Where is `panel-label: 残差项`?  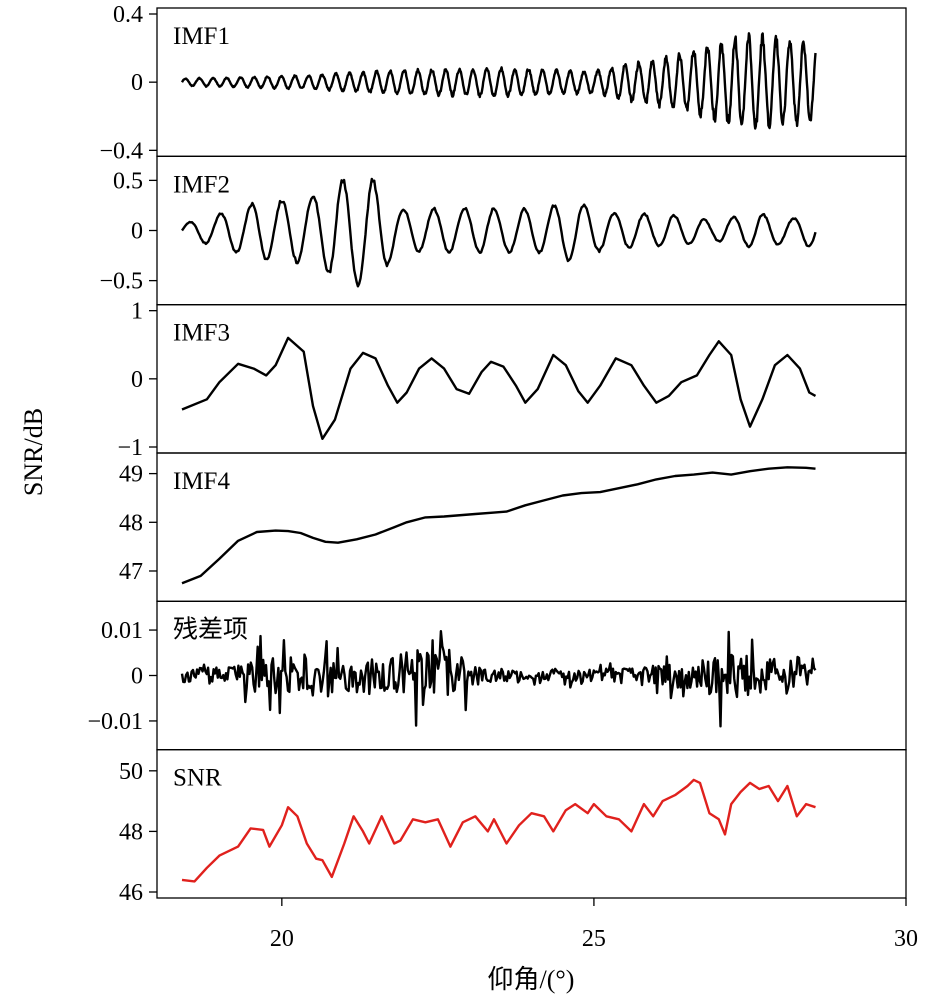
panel-label: 残差项 is located at coordinates (210, 629).